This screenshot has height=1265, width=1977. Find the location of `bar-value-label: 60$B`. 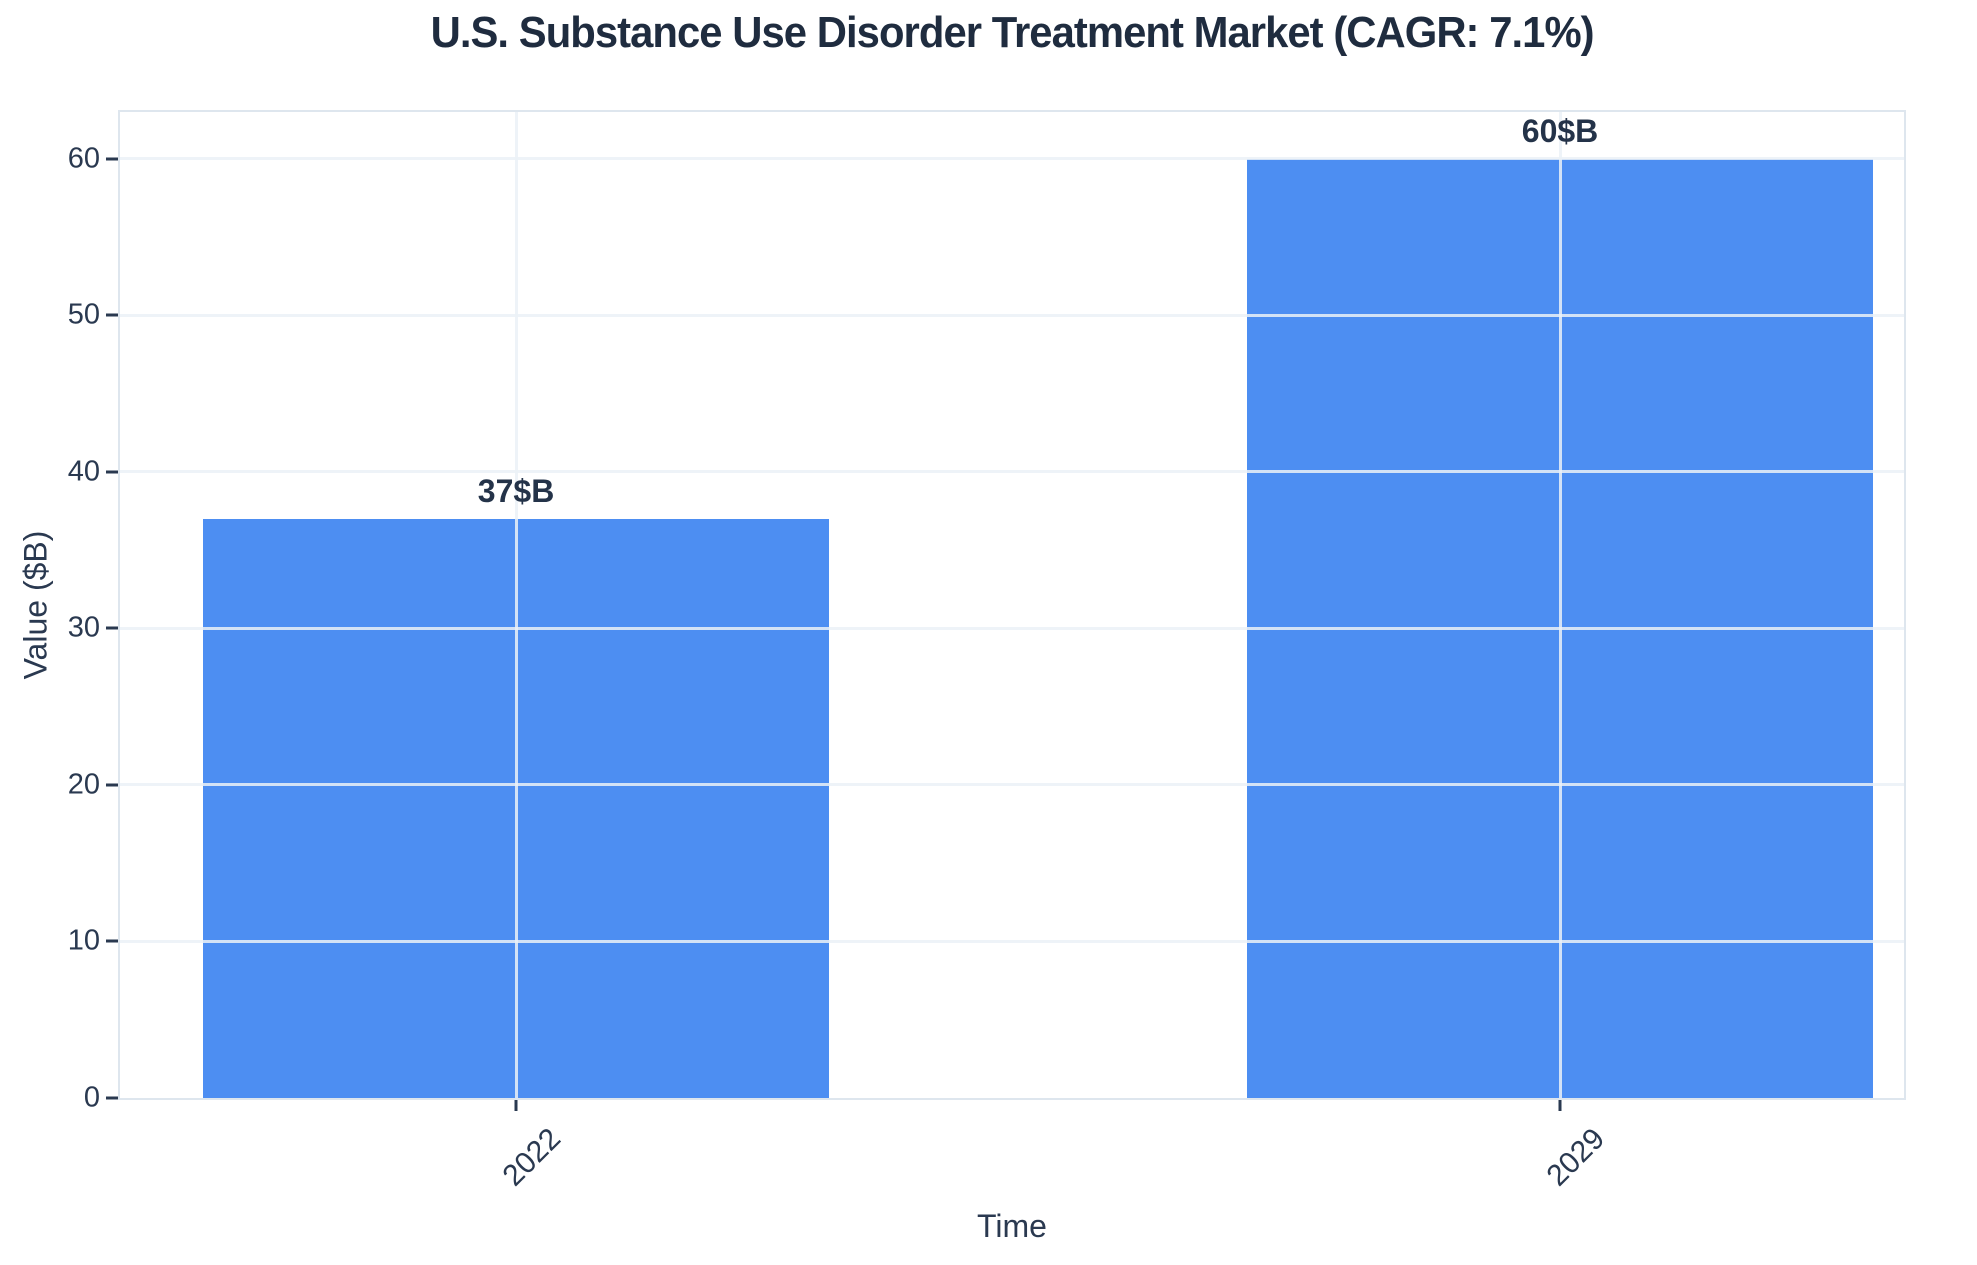

bar-value-label: 60$B is located at coordinates (1560, 130).